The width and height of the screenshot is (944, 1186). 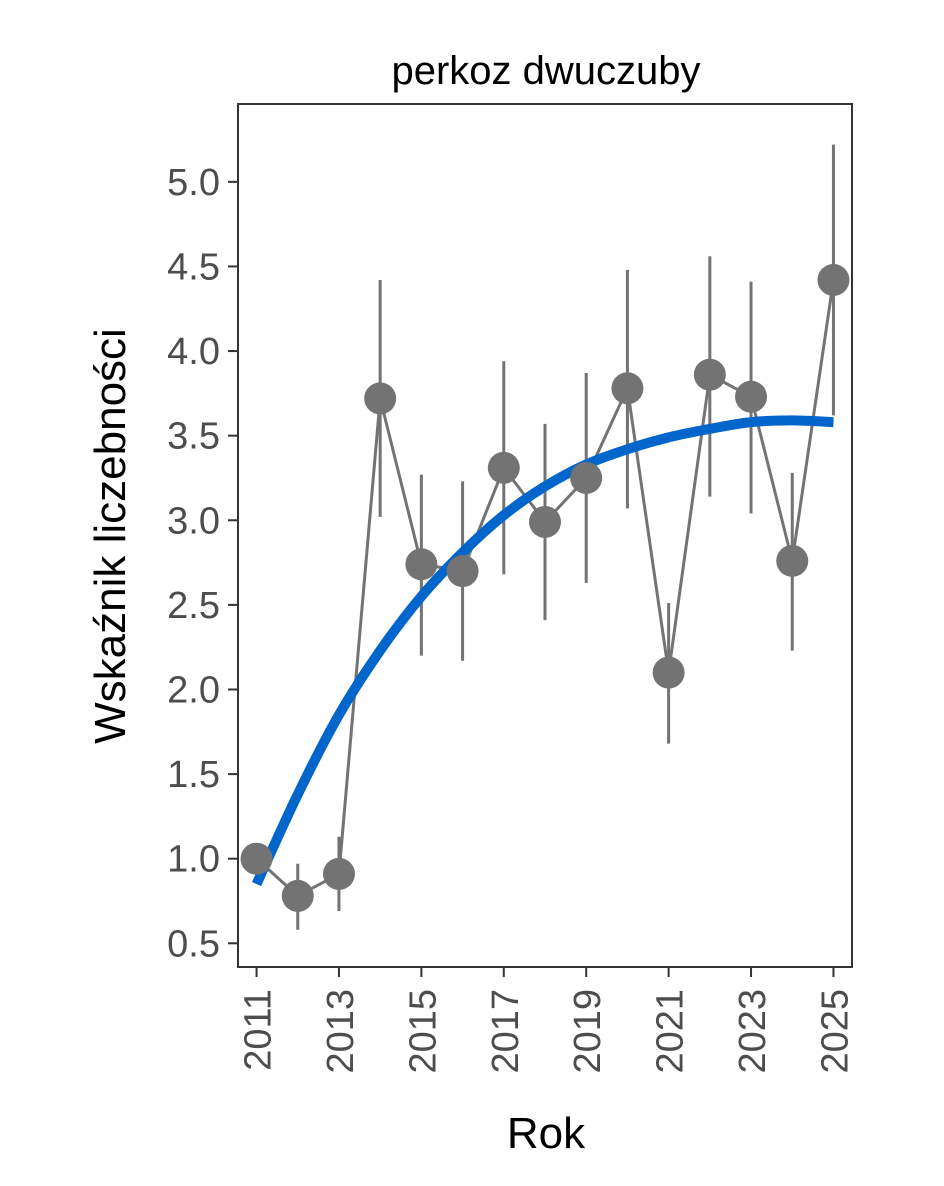 I want to click on y-tick-label: 1.0, so click(x=193, y=860).